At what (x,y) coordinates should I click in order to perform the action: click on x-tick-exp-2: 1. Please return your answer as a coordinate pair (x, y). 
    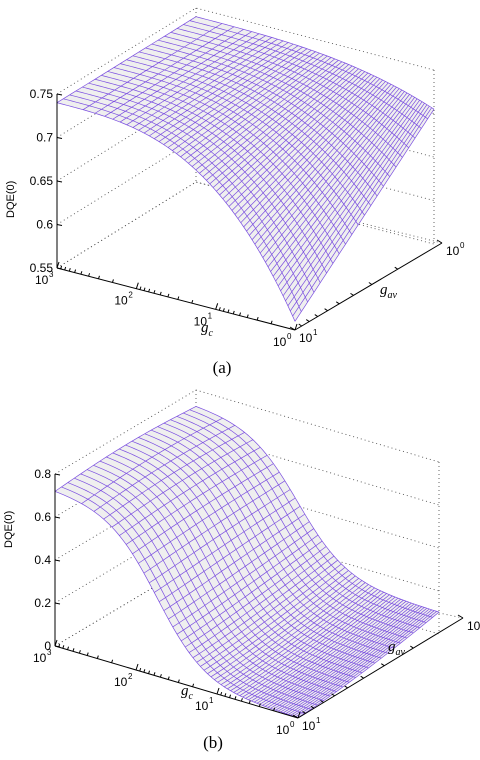
    Looking at the image, I should click on (210, 315).